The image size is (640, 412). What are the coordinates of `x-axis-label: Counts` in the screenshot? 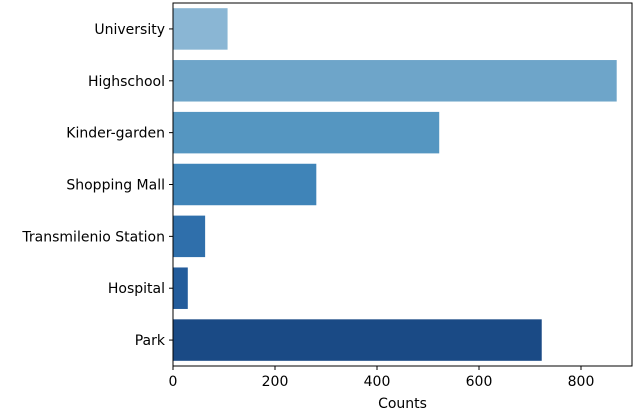 It's located at (402, 404).